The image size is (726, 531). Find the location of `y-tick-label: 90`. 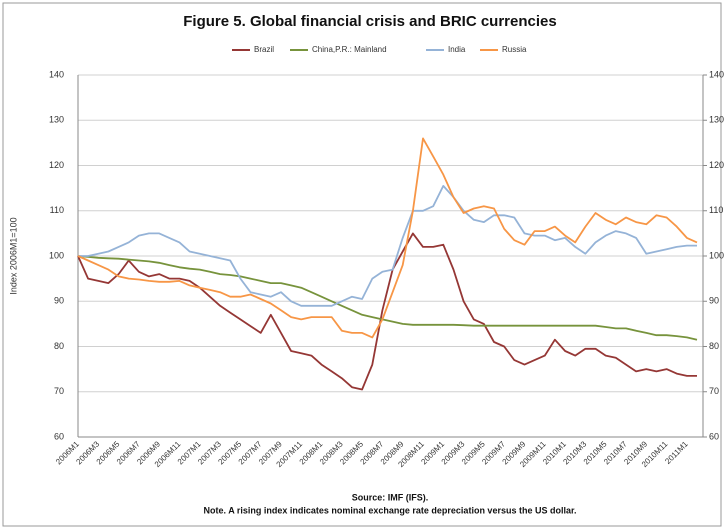

y-tick-label: 90 is located at coordinates (59, 301).